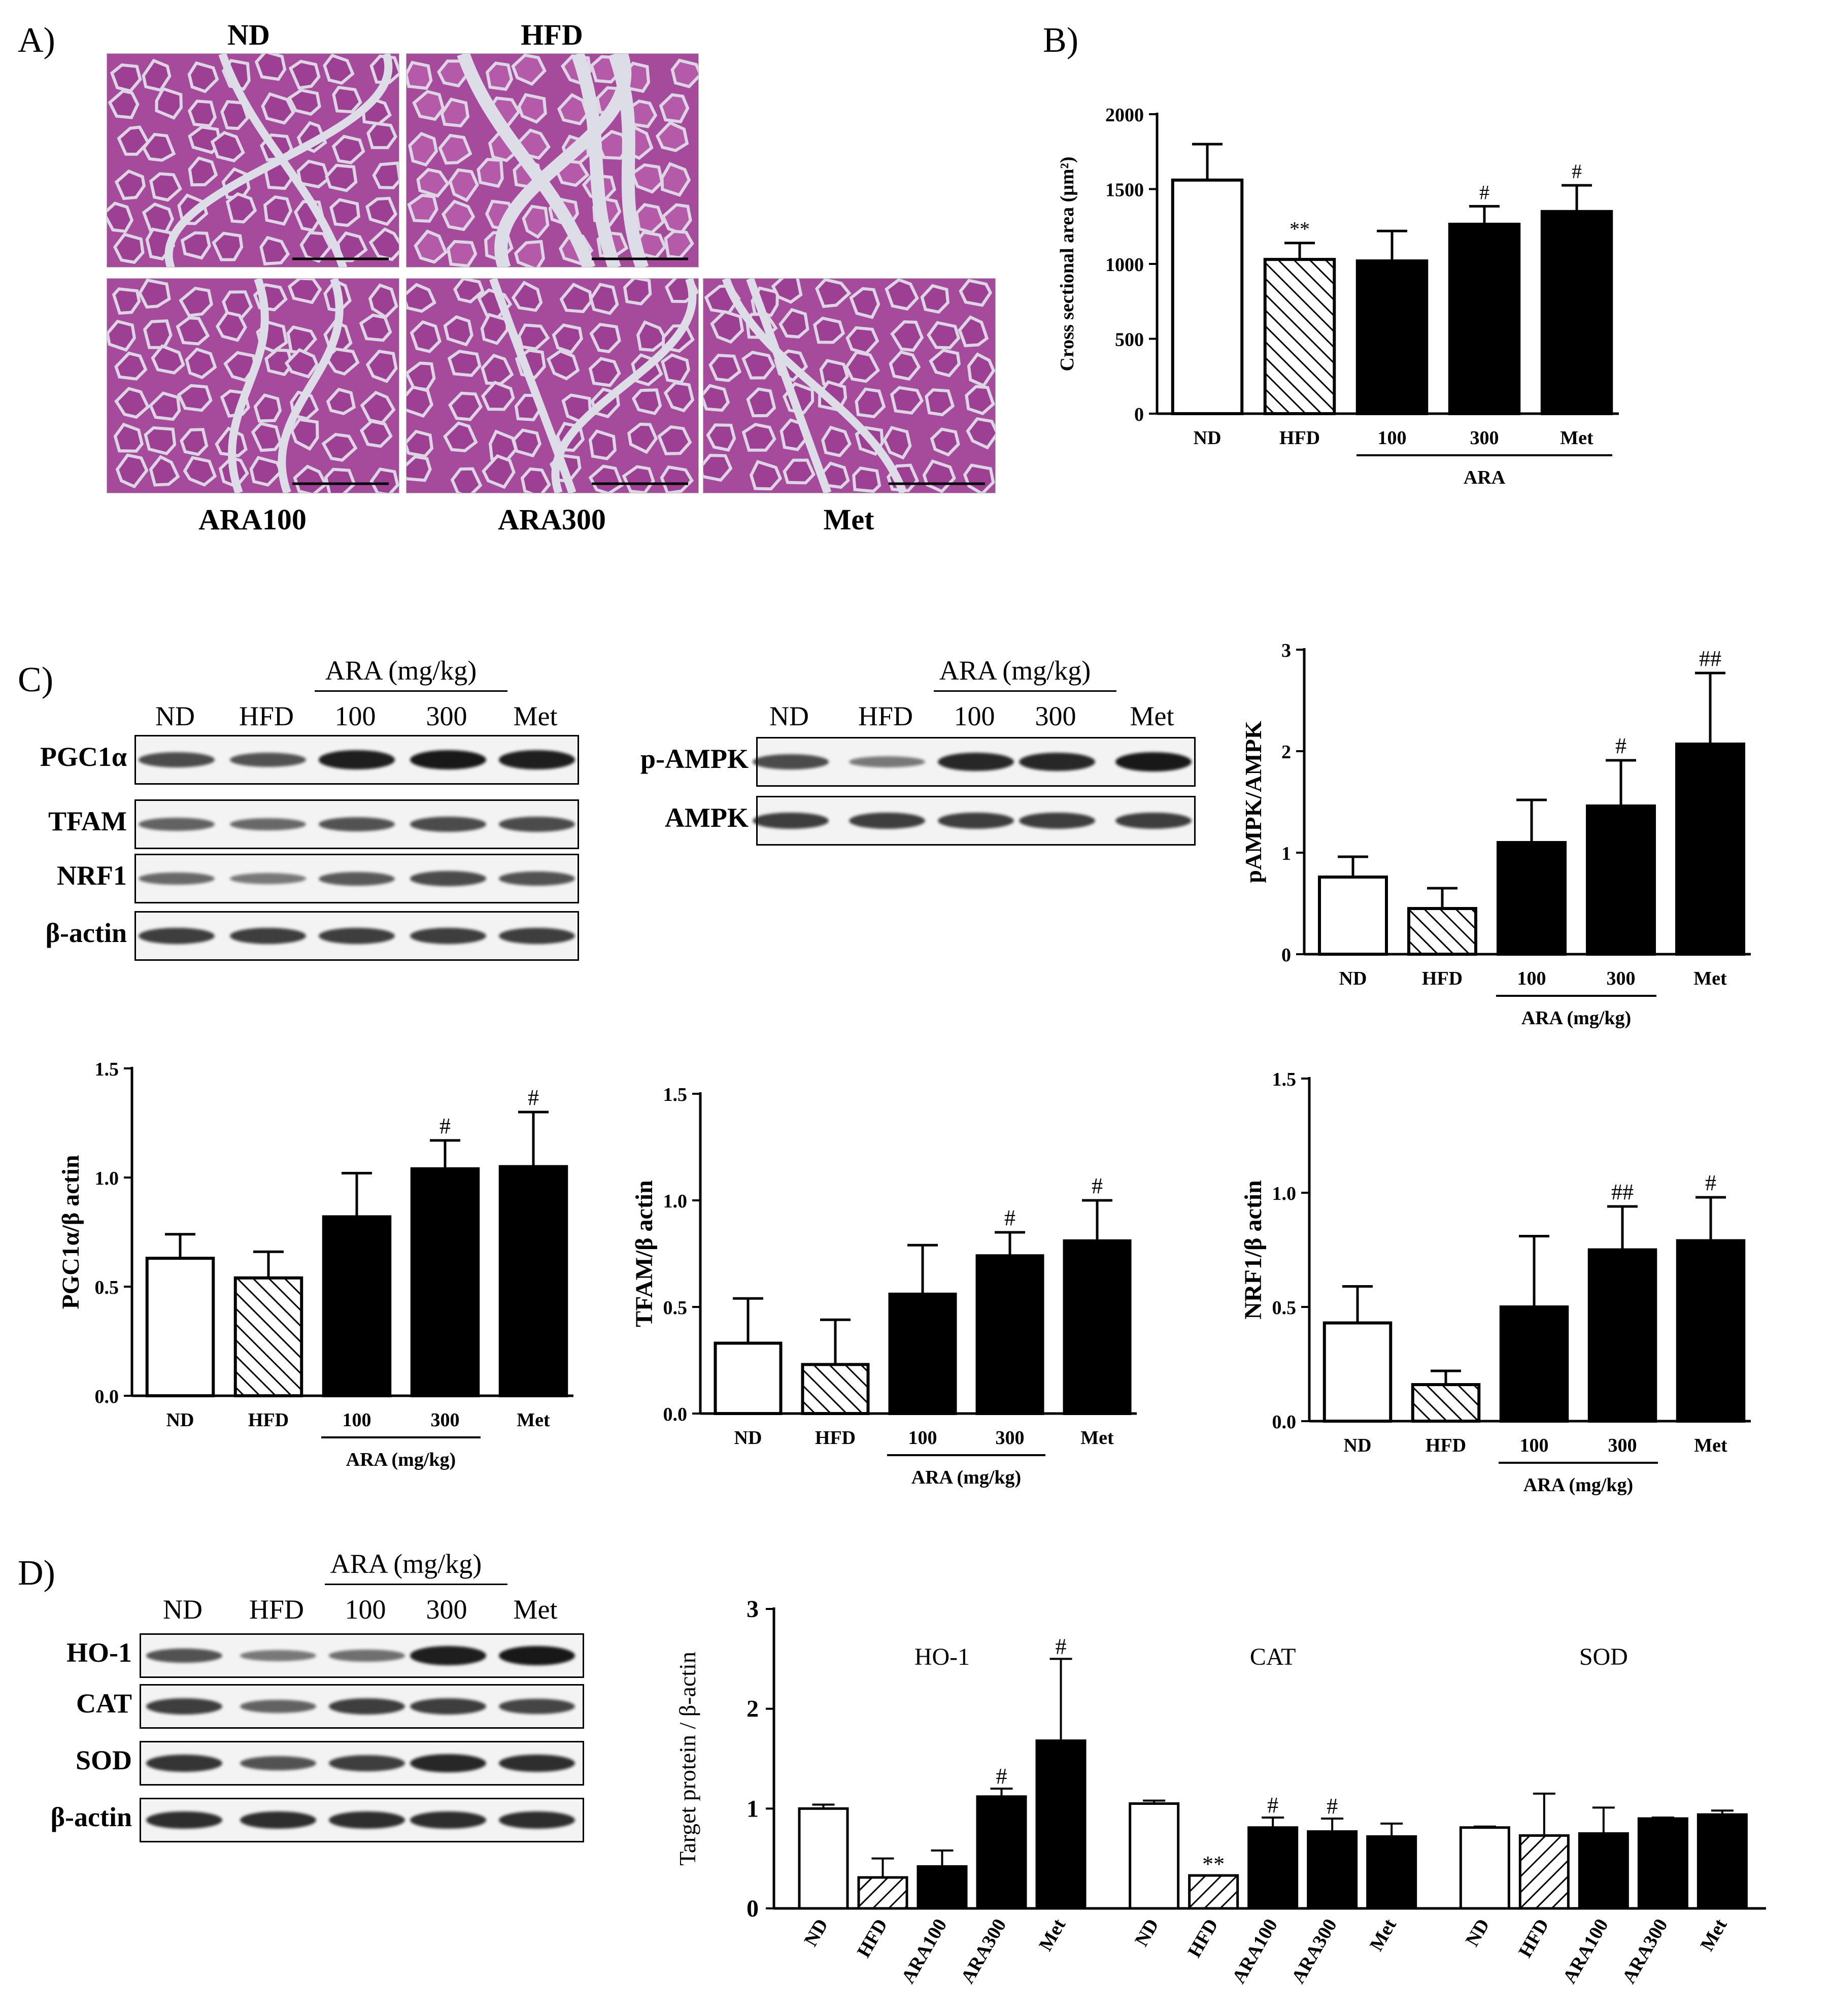 The width and height of the screenshot is (1831, 2016). Describe the element at coordinates (355, 716) in the screenshot. I see `lane-label: 100` at that location.